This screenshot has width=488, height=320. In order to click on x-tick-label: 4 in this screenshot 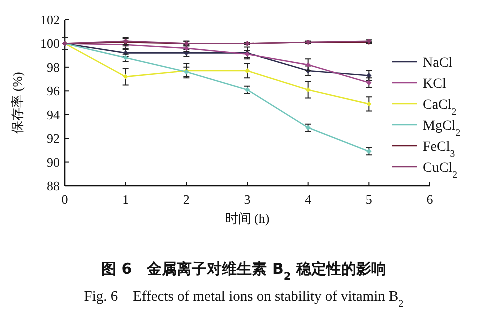, I will do `click(308, 199)`.